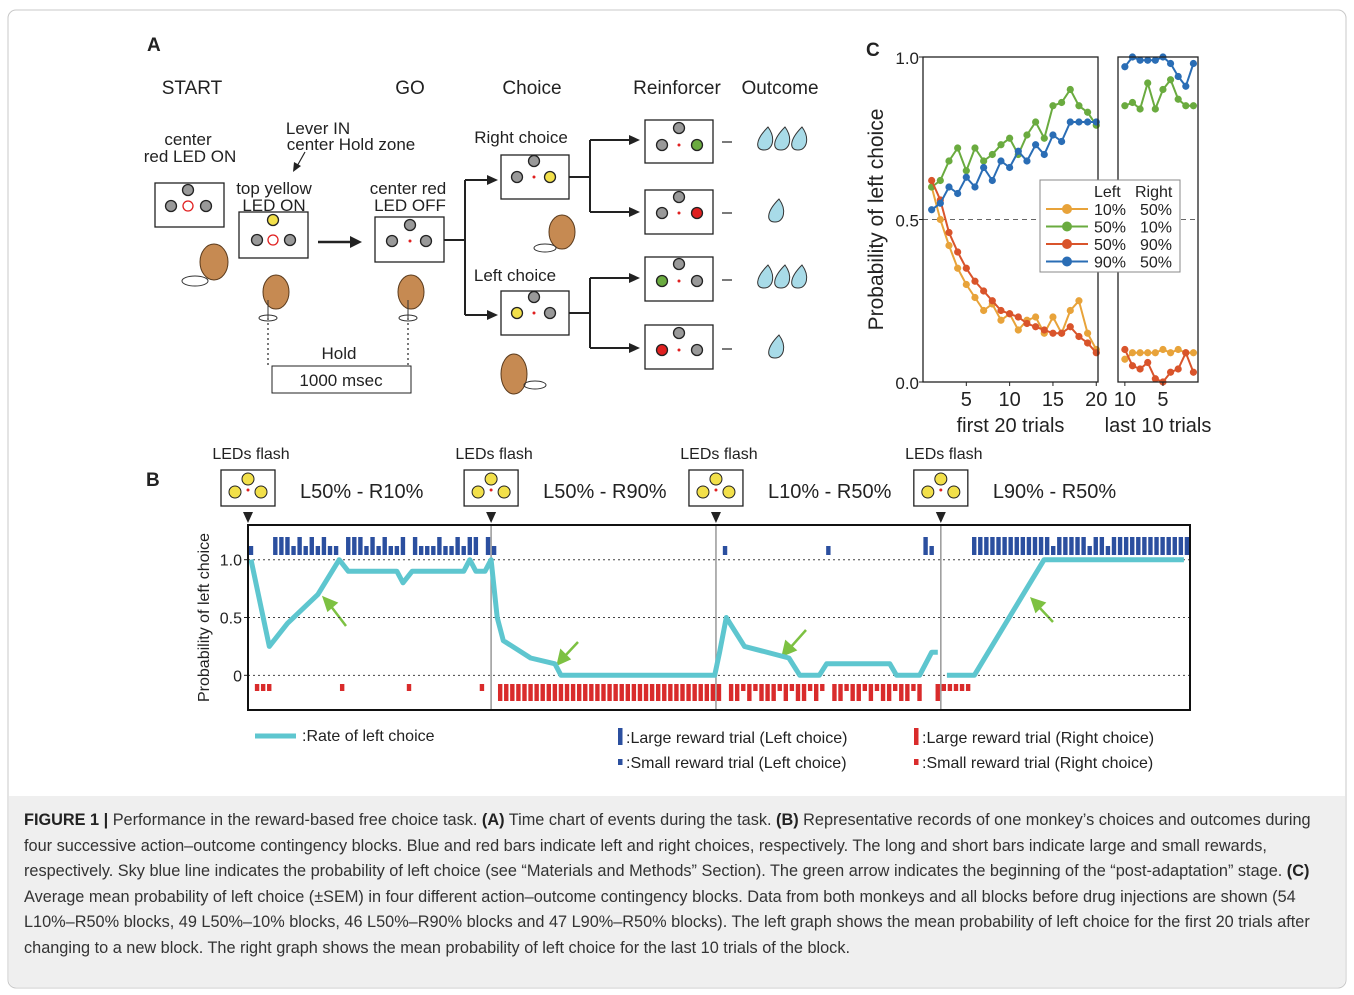 This screenshot has width=1354, height=995. What do you see at coordinates (677, 88) in the screenshot?
I see `stage: Reinforcer` at bounding box center [677, 88].